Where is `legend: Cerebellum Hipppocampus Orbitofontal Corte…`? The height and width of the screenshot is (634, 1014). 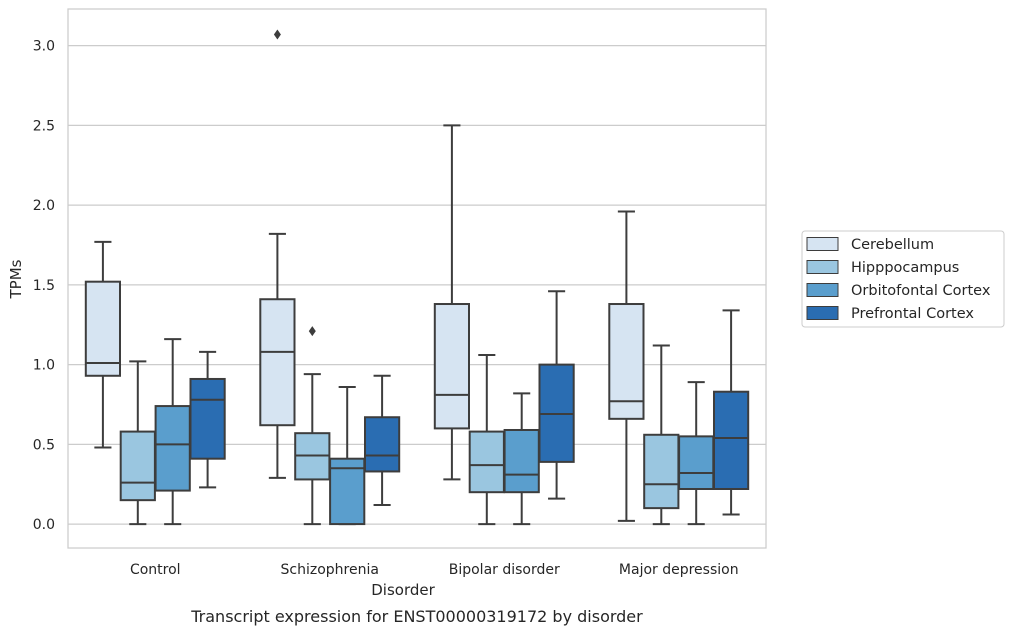
legend: Cerebellum Hipppocampus Orbitofontal Corte… is located at coordinates (903, 279).